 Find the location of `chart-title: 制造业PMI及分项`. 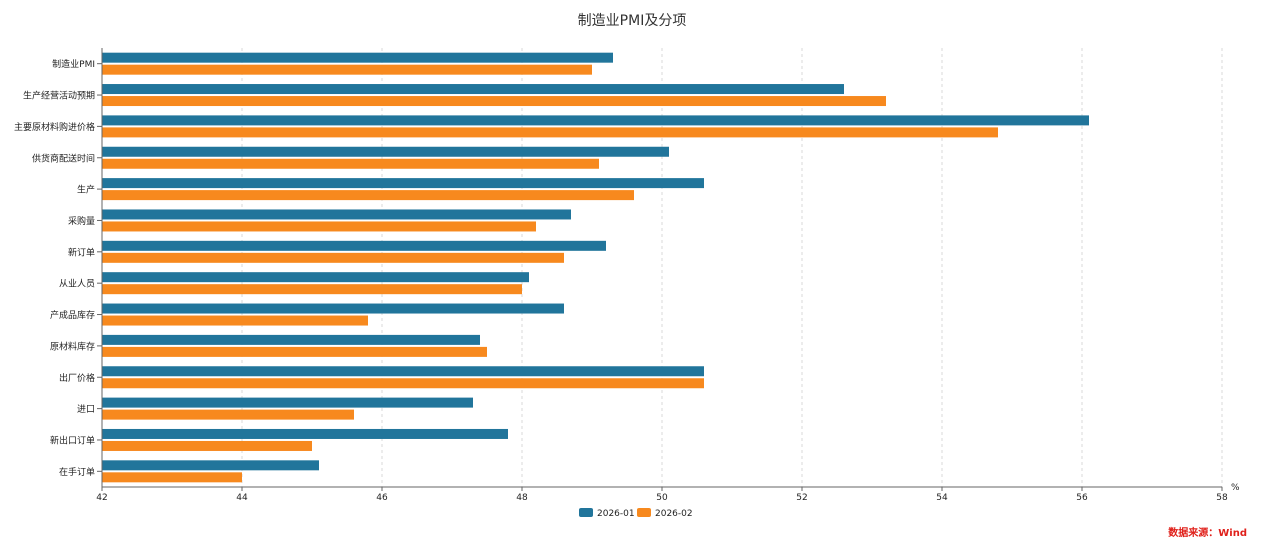

chart-title: 制造业PMI及分项 is located at coordinates (632, 21).